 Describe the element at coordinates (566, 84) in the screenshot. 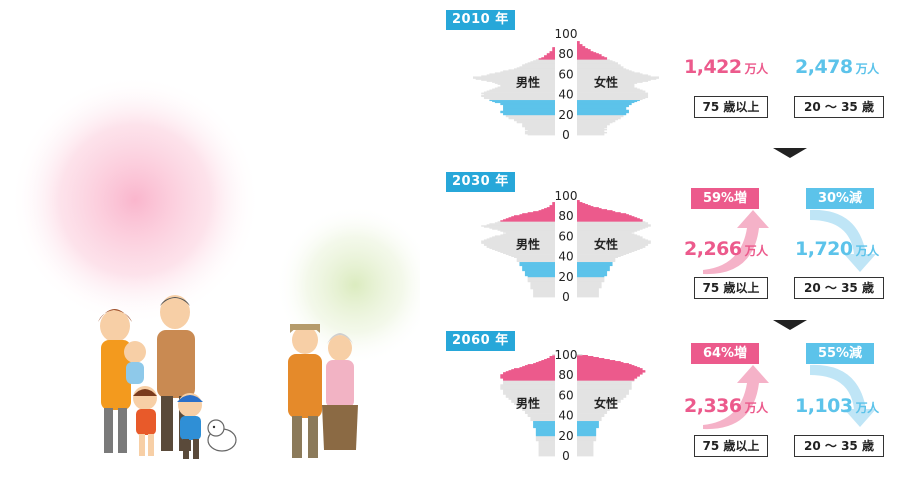

I see `pyramid-2010: 100 80 60 40 20 0 男性 女性` at that location.